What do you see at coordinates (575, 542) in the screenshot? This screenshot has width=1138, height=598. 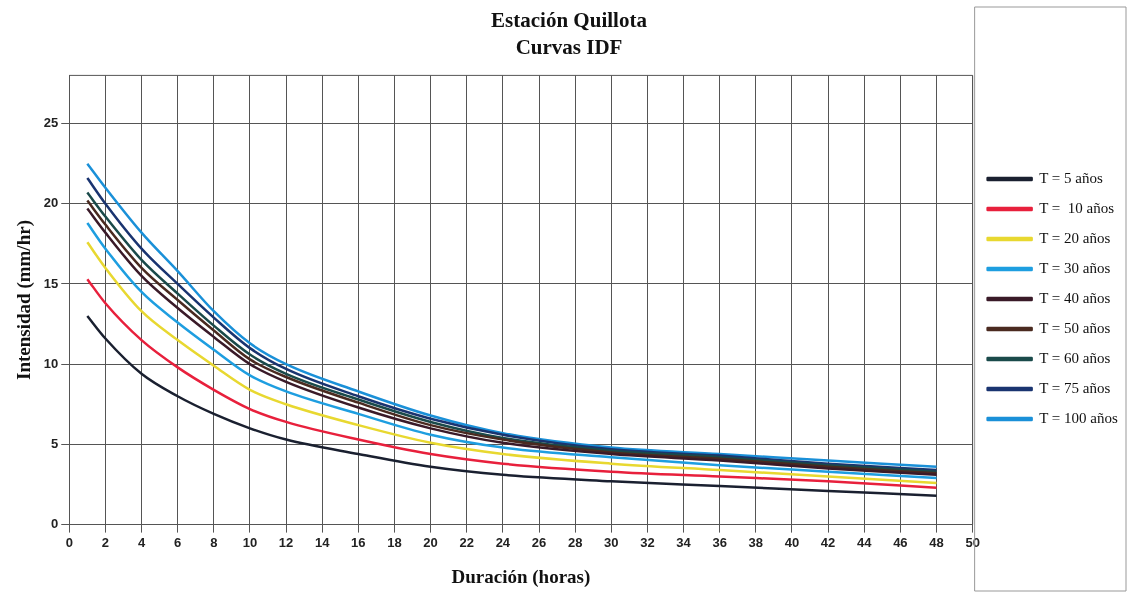 I see `x-tick-label: 28` at bounding box center [575, 542].